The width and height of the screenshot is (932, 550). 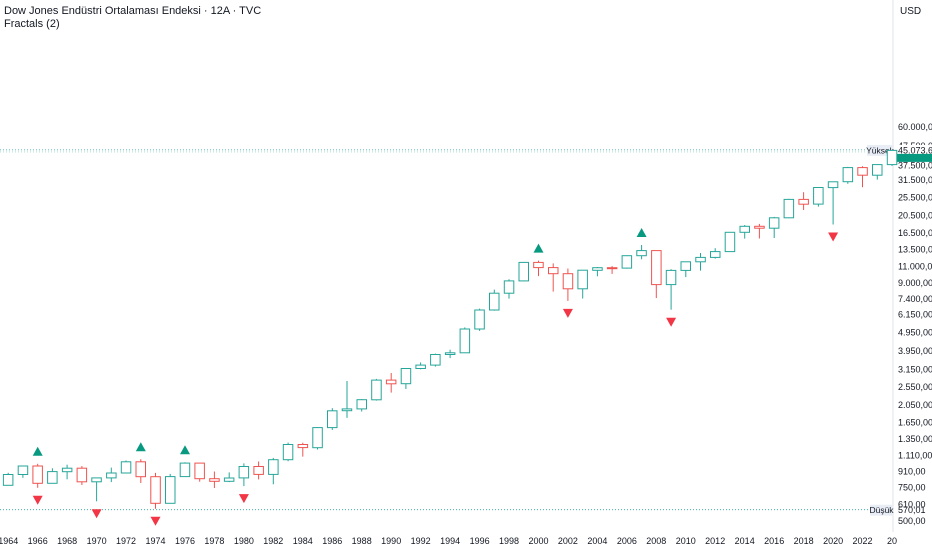 What do you see at coordinates (656, 274) in the screenshot?
I see `candle-2008` at bounding box center [656, 274].